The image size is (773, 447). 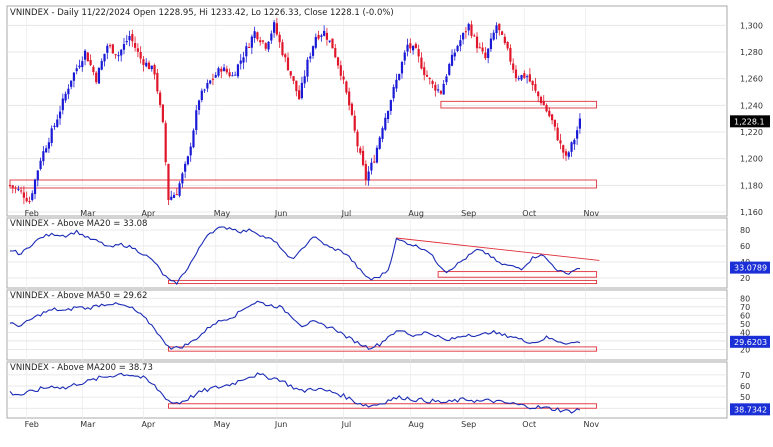 I want to click on last-value-label: 38.7342, so click(x=750, y=409).